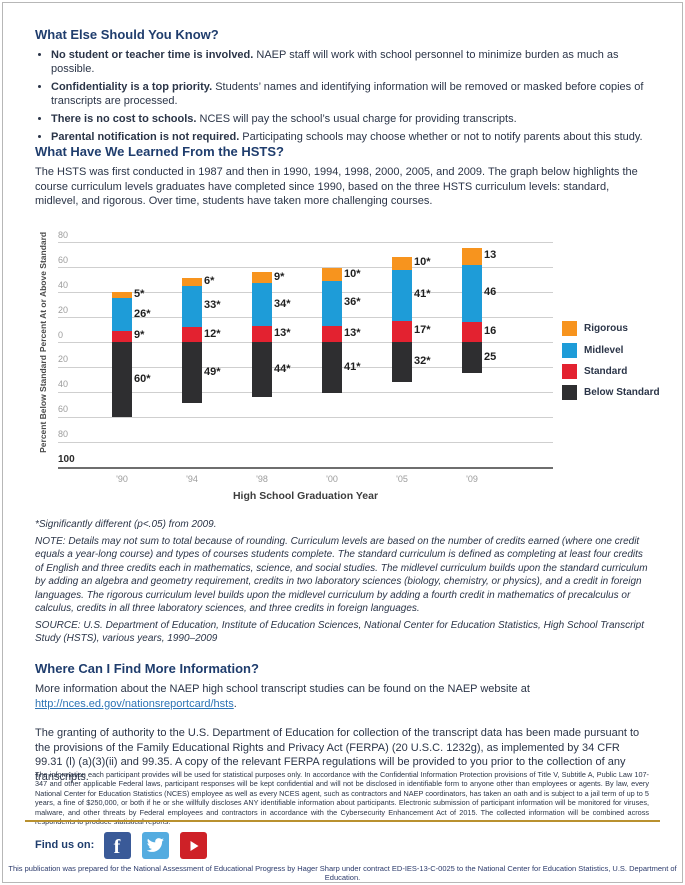 The image size is (685, 885). I want to click on facebook-icon: f, so click(118, 845).